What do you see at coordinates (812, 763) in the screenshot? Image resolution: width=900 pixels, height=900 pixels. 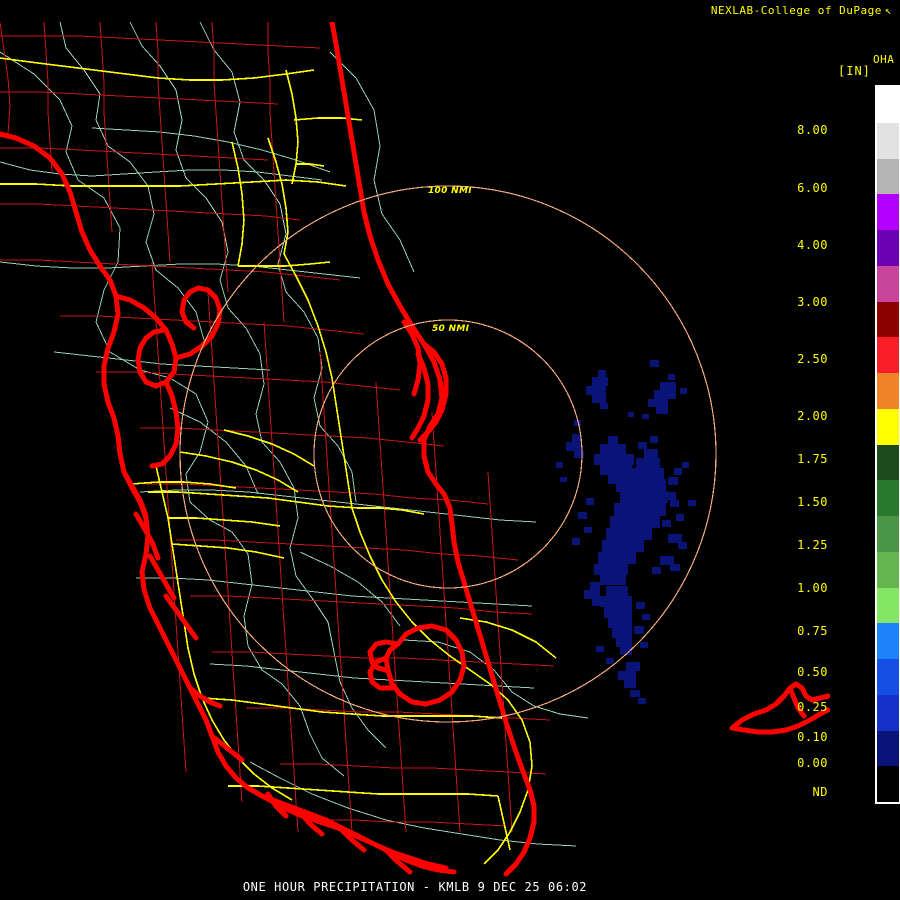 I see `colorbar-tick-label: 0.00` at bounding box center [812, 763].